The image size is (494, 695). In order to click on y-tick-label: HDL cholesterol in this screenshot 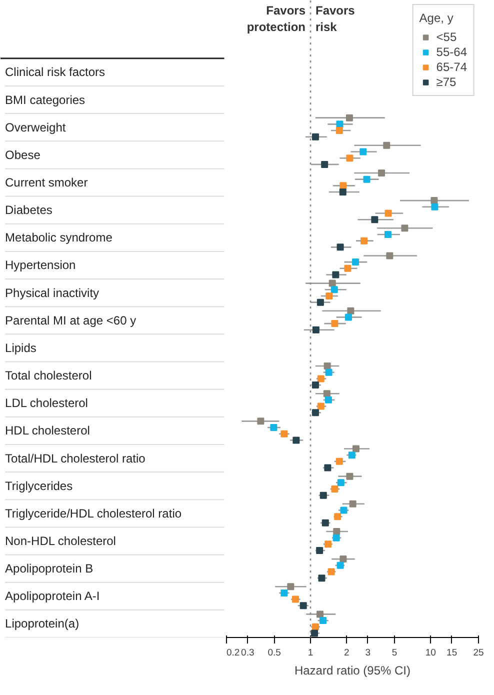, I will do `click(47, 431)`.